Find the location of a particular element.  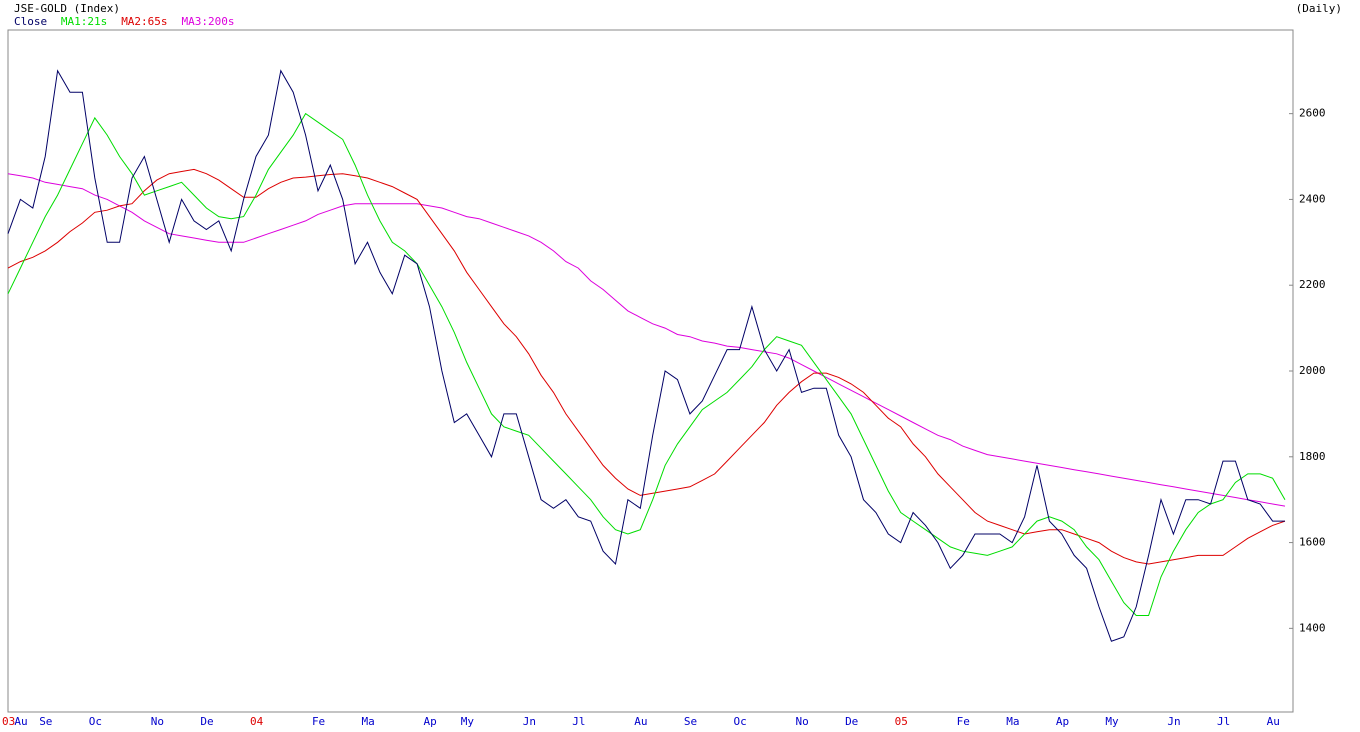

y-tick-label: 2000 is located at coordinates (1312, 370).